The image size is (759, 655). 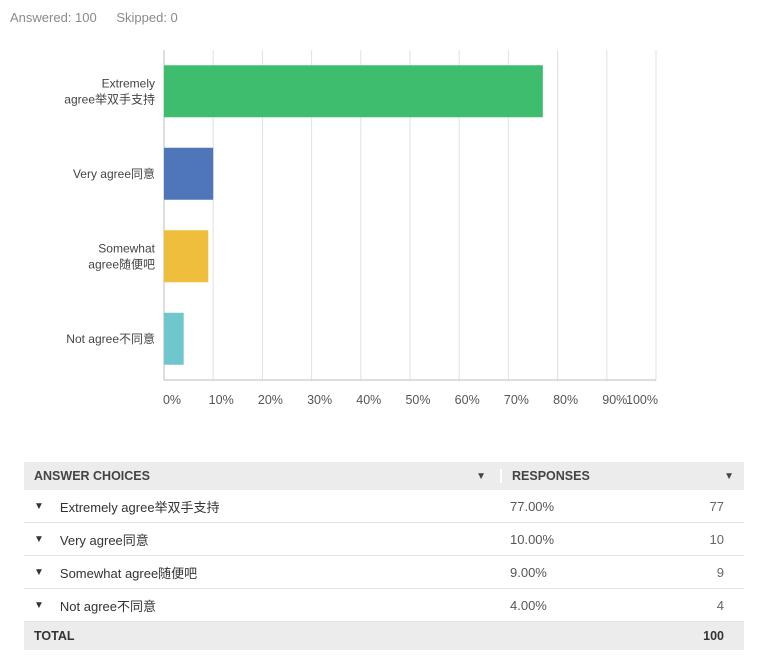 I want to click on x-tick-label: 80%, so click(x=565, y=400).